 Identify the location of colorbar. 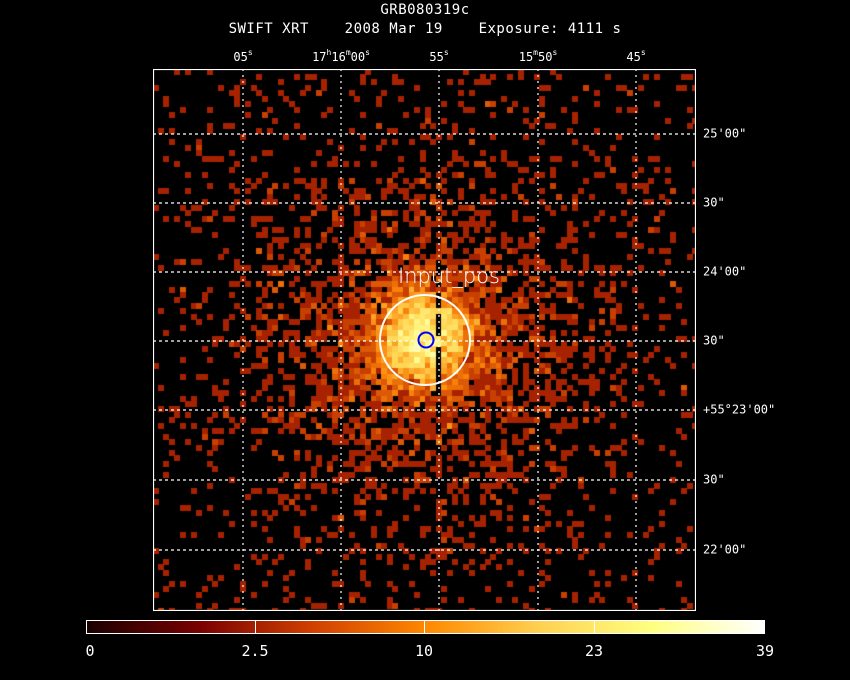
(425, 627).